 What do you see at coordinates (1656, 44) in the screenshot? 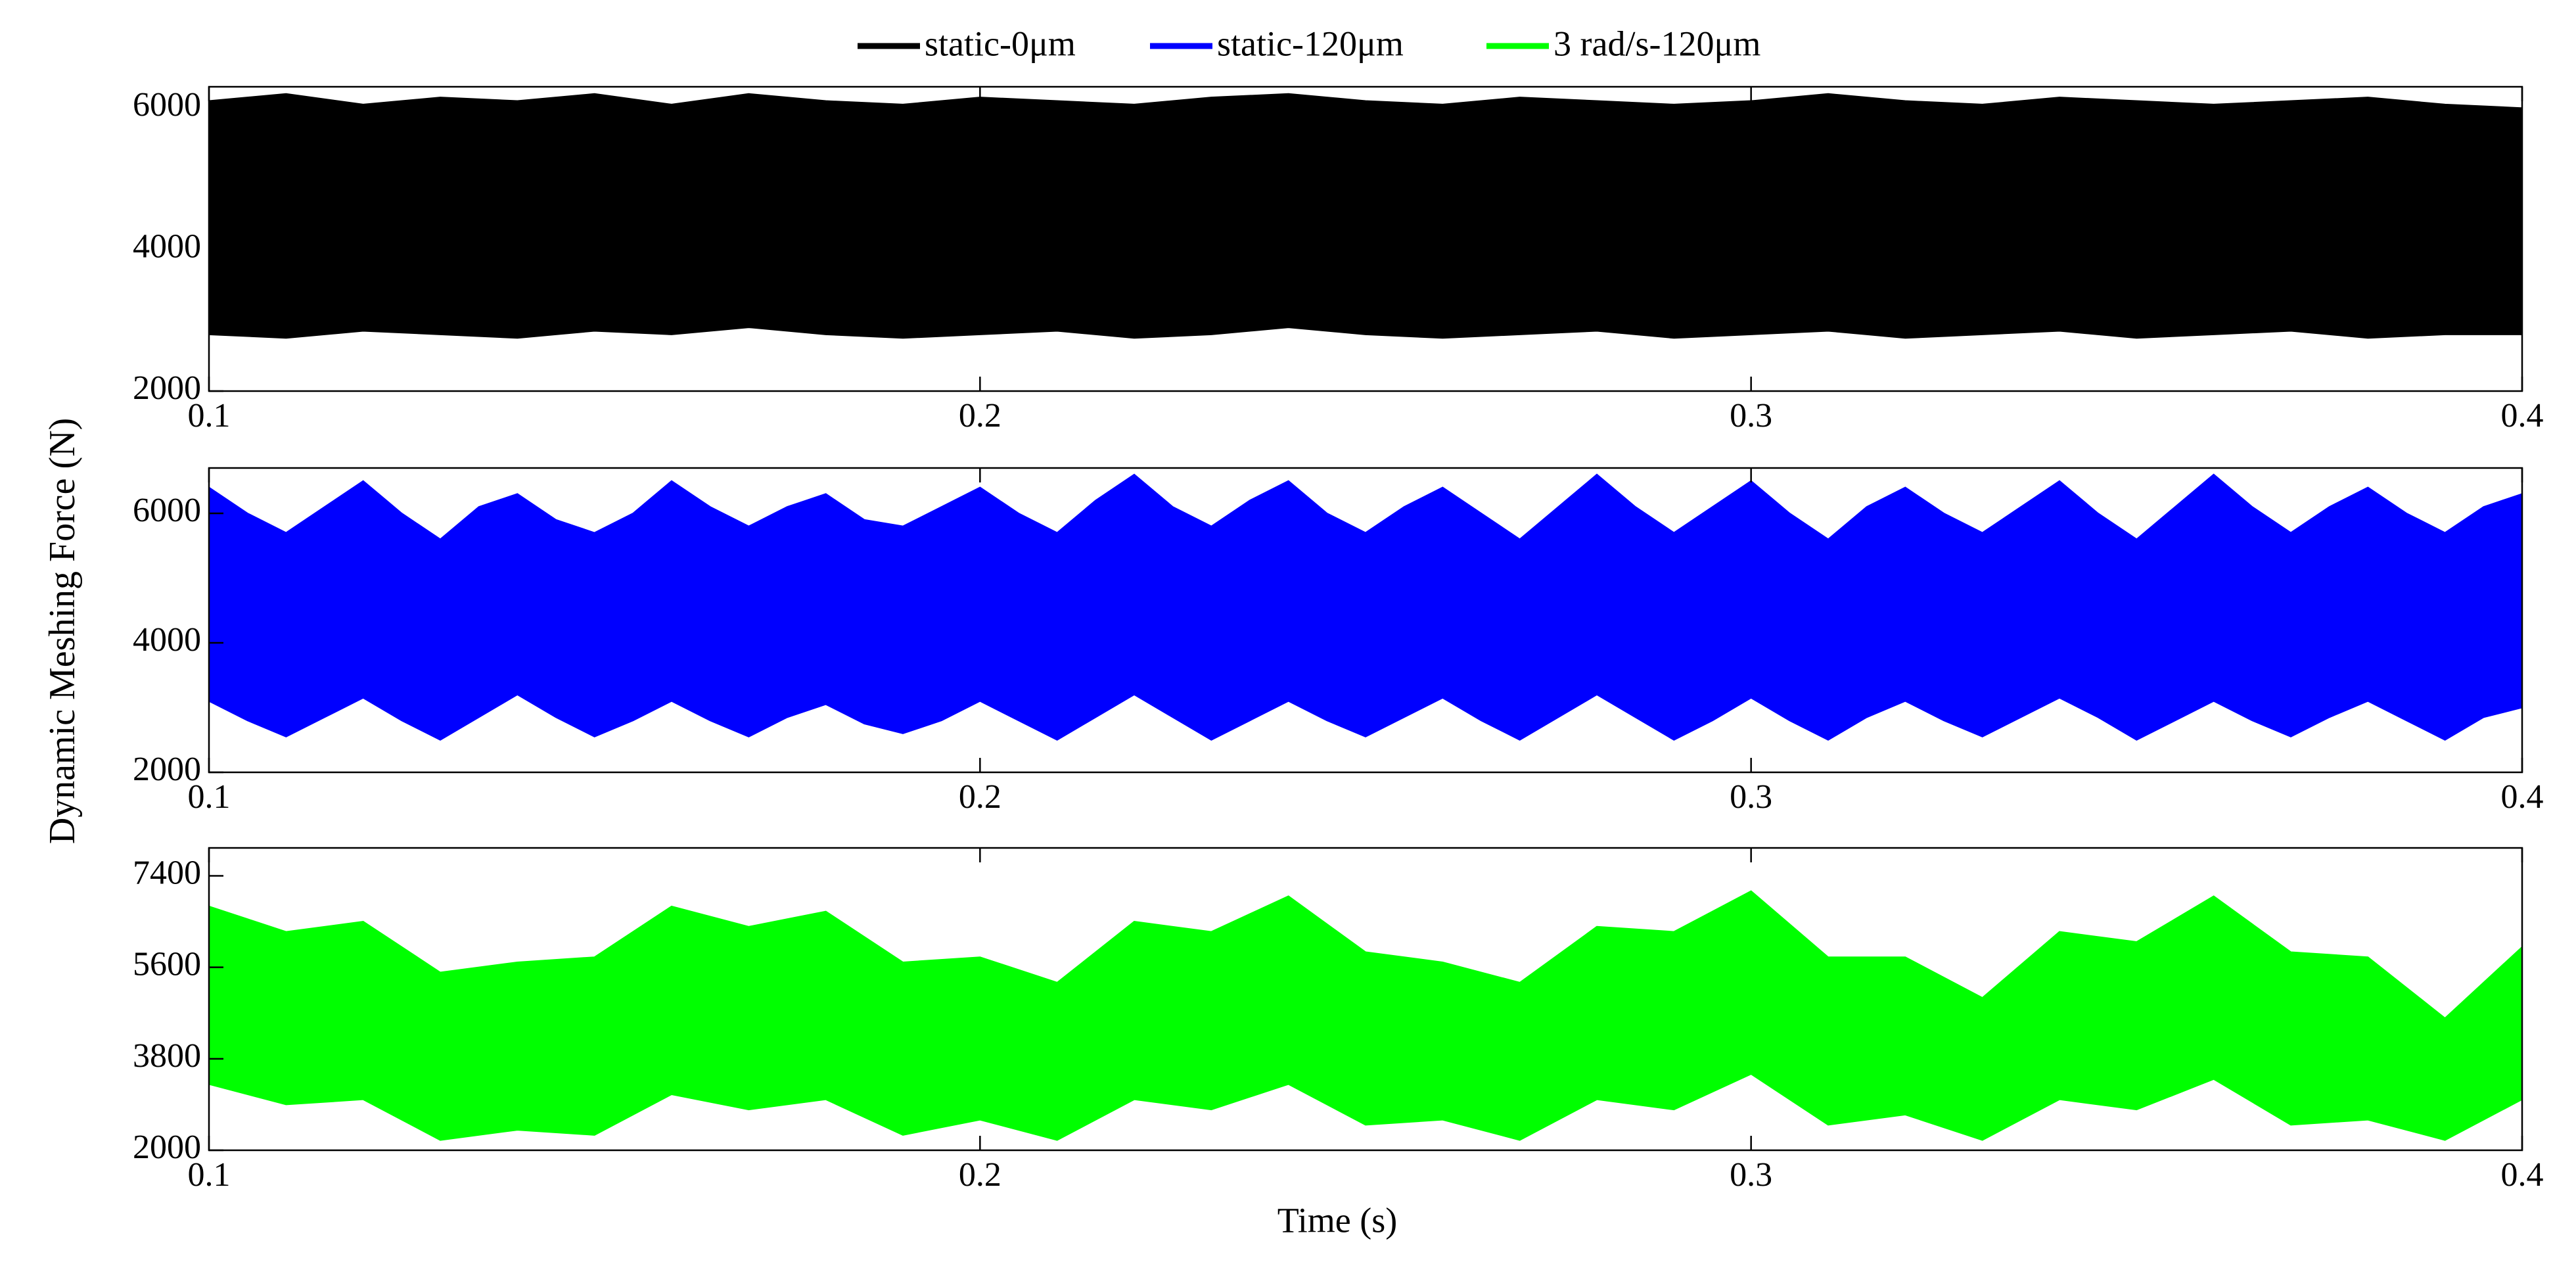
I see `legend-label: 3 rad/s-120μm` at bounding box center [1656, 44].